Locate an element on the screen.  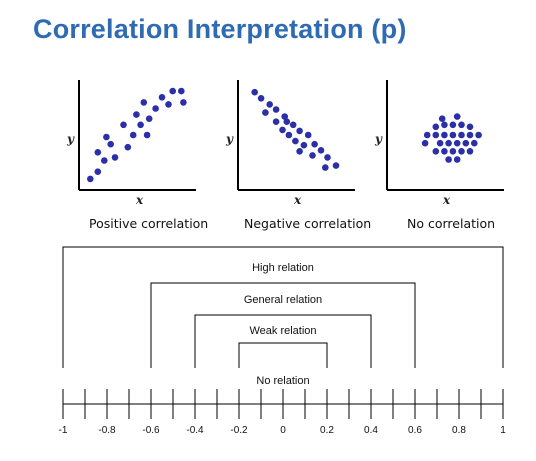
tick-label: 1 is located at coordinates (503, 430).